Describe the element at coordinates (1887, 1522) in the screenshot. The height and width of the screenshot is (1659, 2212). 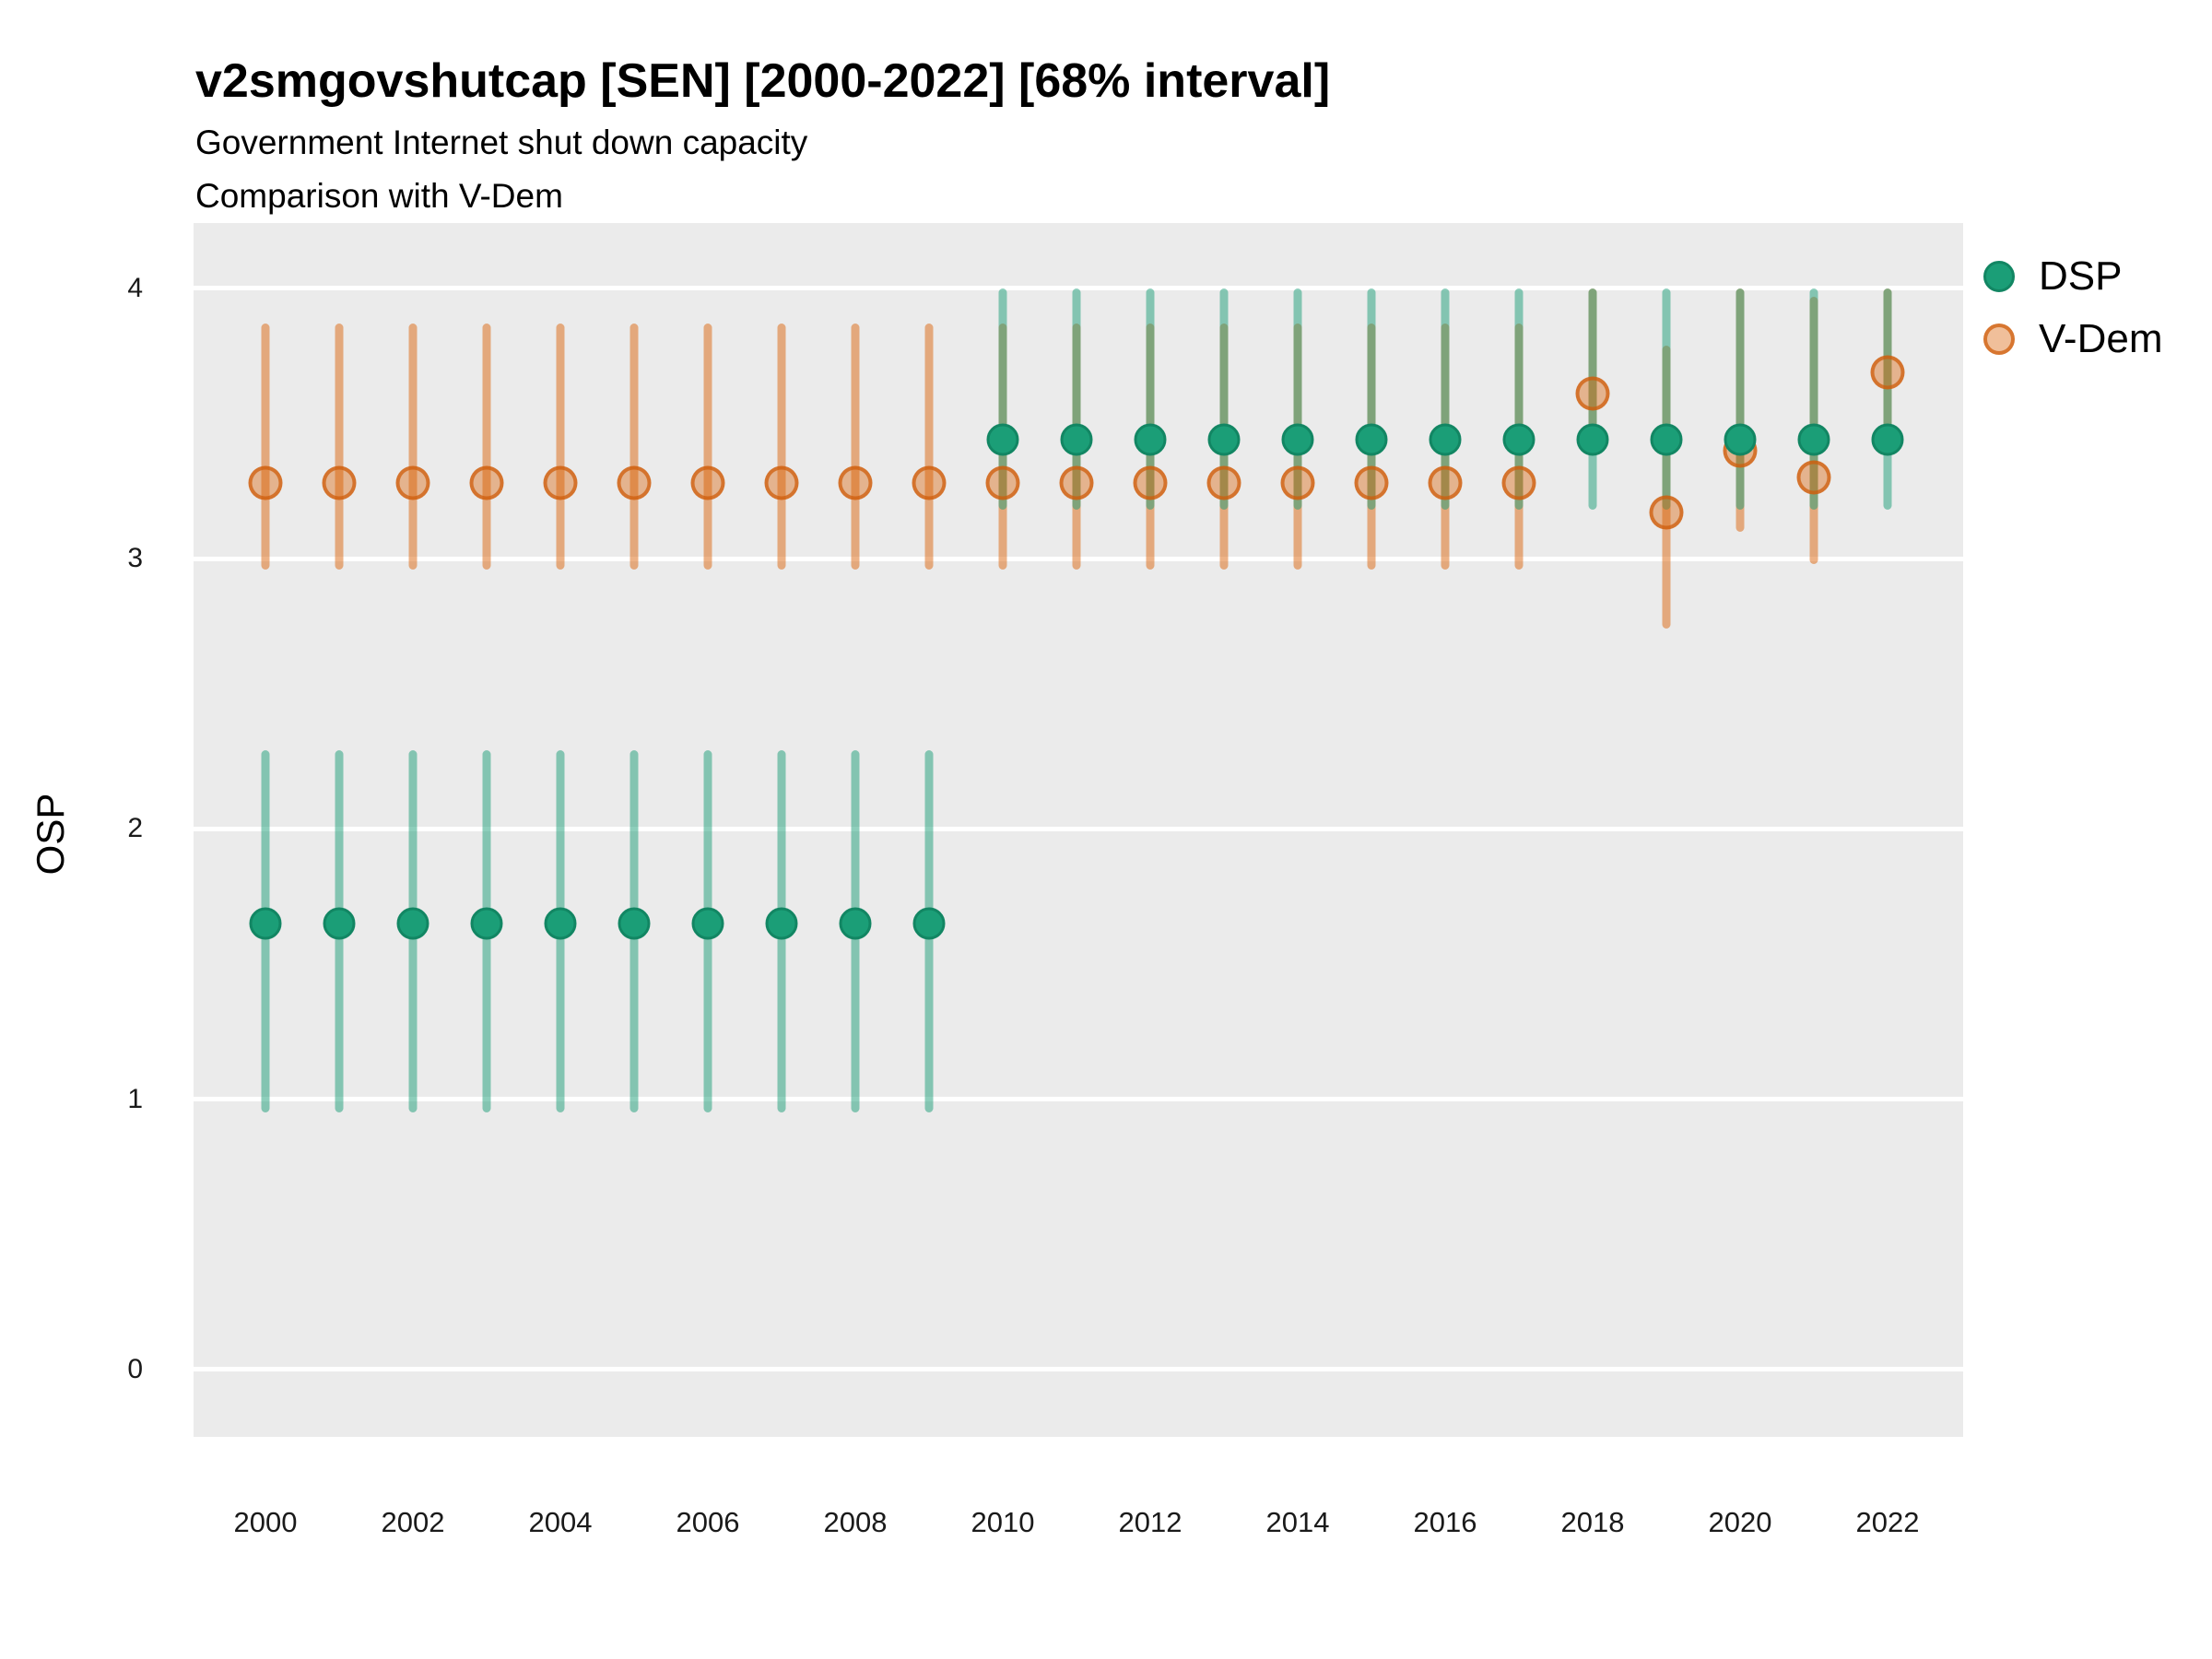
I see `x-tick-label-2022: 2022` at that location.